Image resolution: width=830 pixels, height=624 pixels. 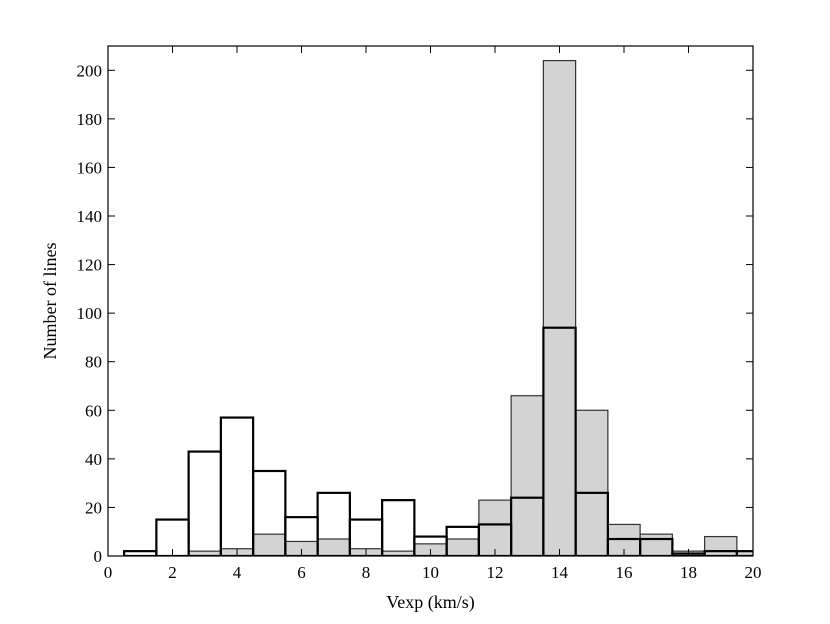 I want to click on x-tick-label-4: 8, so click(x=366, y=572).